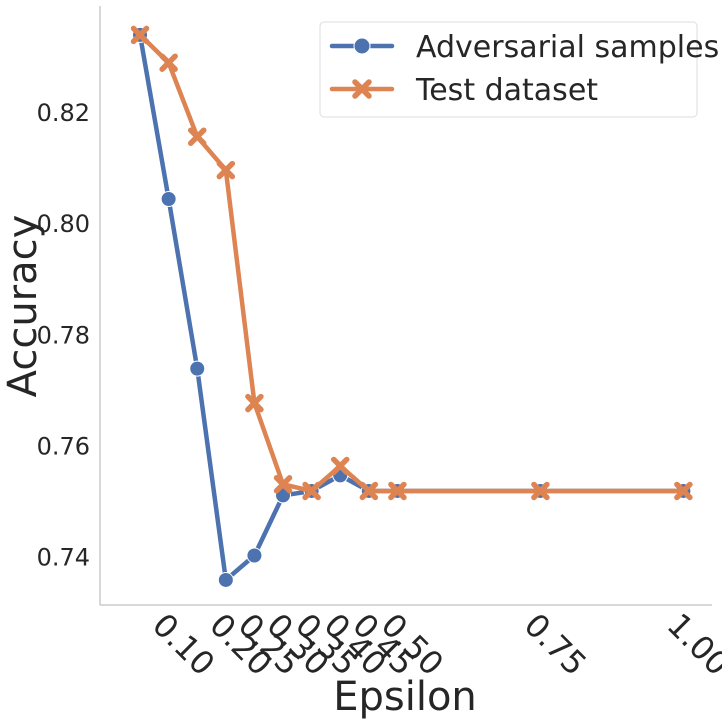  What do you see at coordinates (63, 224) in the screenshot?
I see `y-tick-label: 0.80` at bounding box center [63, 224].